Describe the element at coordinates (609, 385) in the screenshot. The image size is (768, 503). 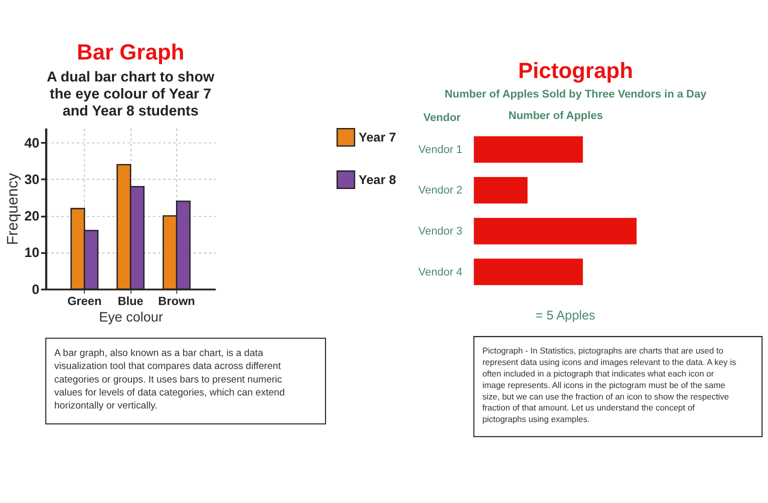
I see `text: Pictograph - In Statistics, pictographs are charts that are used to represent data using icons and images relevant to the data. A key is often included in a pictograph that indicates what each icon or image represents. All icons in the pictogram must be of the same size, but we can use the fraction of an icon to show the respective fraction of that amount. Let us understand the concept of pictographs using examples.` at that location.